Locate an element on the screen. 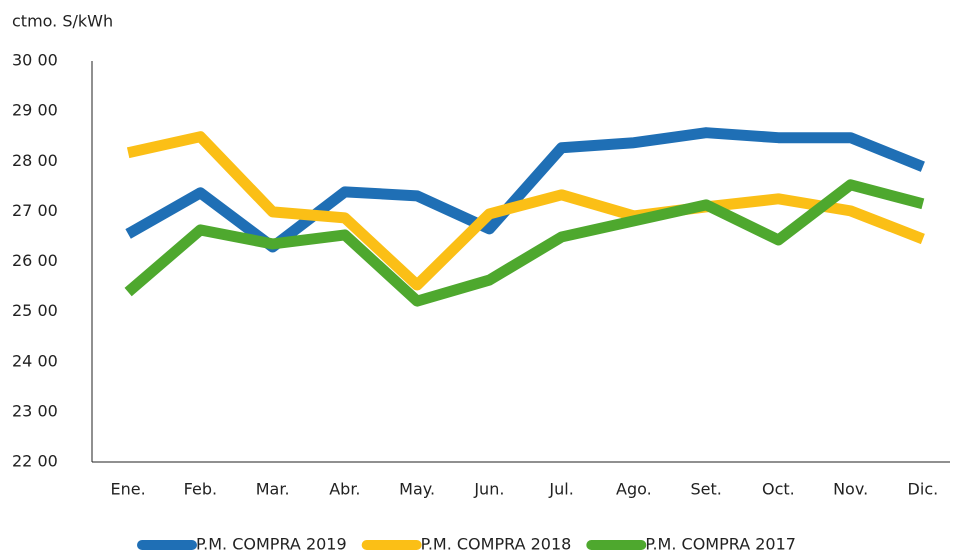 This screenshot has height=556, width=953. x-tick-label: Set. is located at coordinates (705, 489).